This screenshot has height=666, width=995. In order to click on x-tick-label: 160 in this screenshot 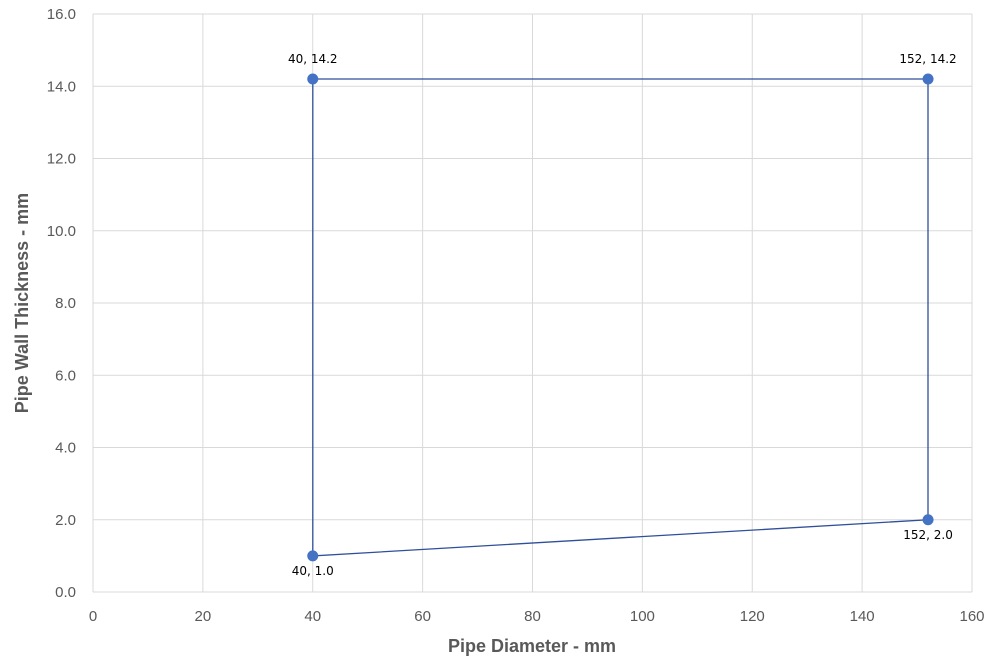, I will do `click(971, 616)`.